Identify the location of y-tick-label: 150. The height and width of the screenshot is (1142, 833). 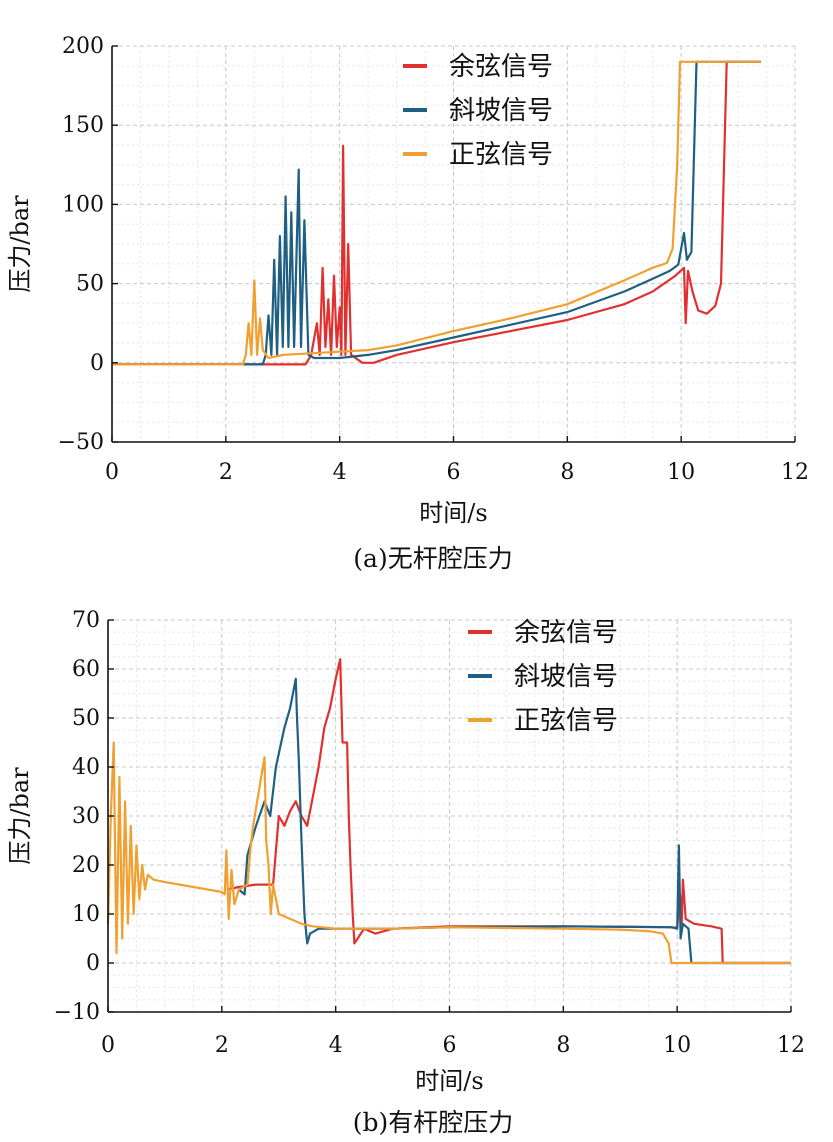
(83, 125).